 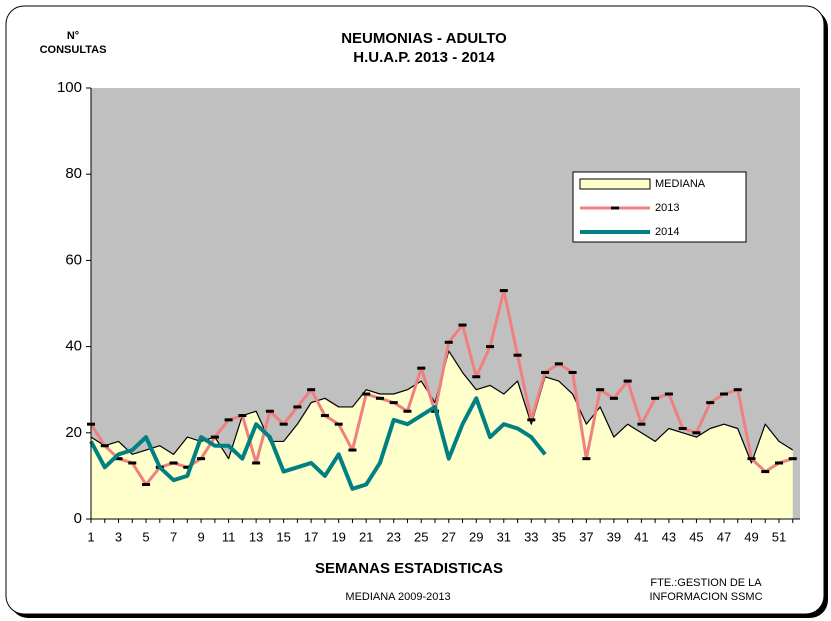 What do you see at coordinates (145, 536) in the screenshot?
I see `x-tick-label: 5` at bounding box center [145, 536].